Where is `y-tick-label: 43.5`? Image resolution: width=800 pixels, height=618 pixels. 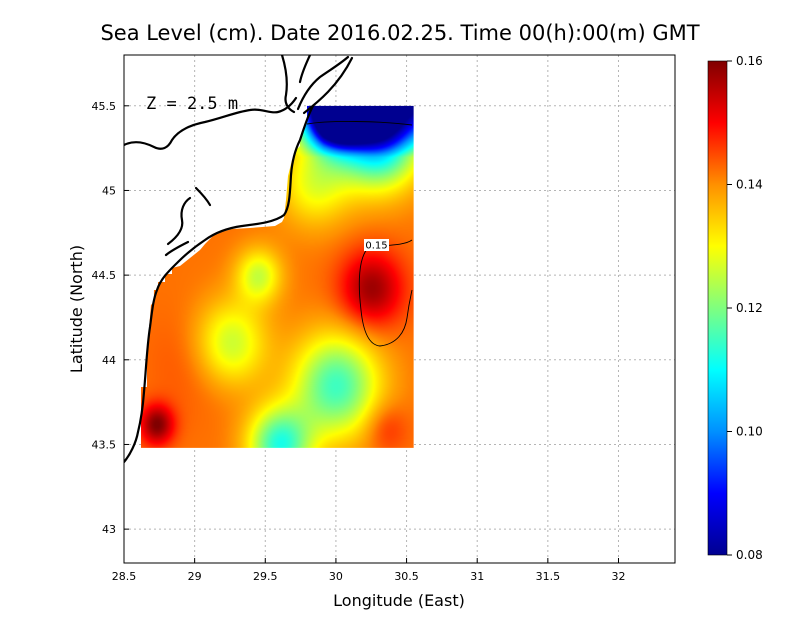
y-tick-label: 43.5 is located at coordinates (104, 444).